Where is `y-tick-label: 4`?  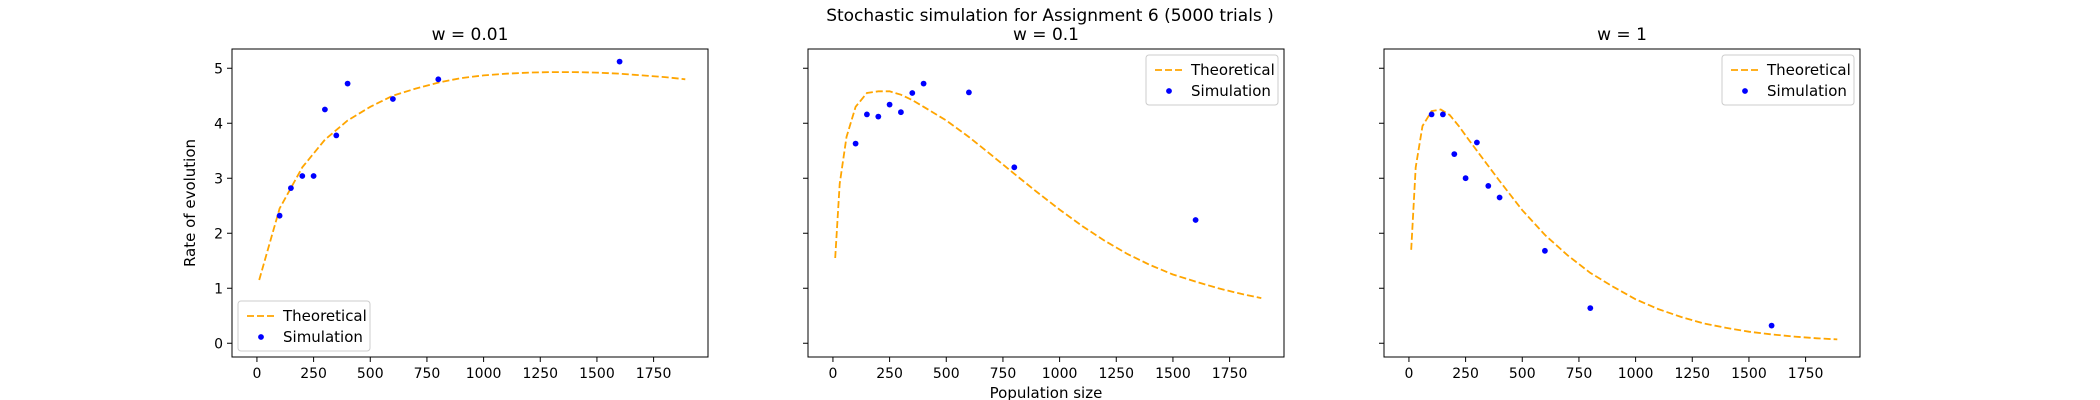
y-tick-label: 4 is located at coordinates (218, 124).